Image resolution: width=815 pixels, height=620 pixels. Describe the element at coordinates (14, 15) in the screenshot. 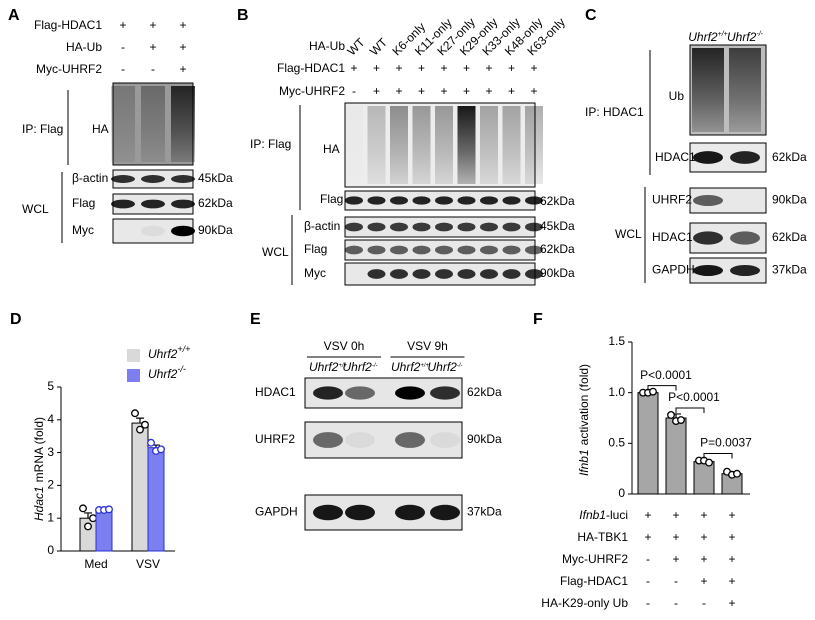

I see `panel-label: A` at that location.